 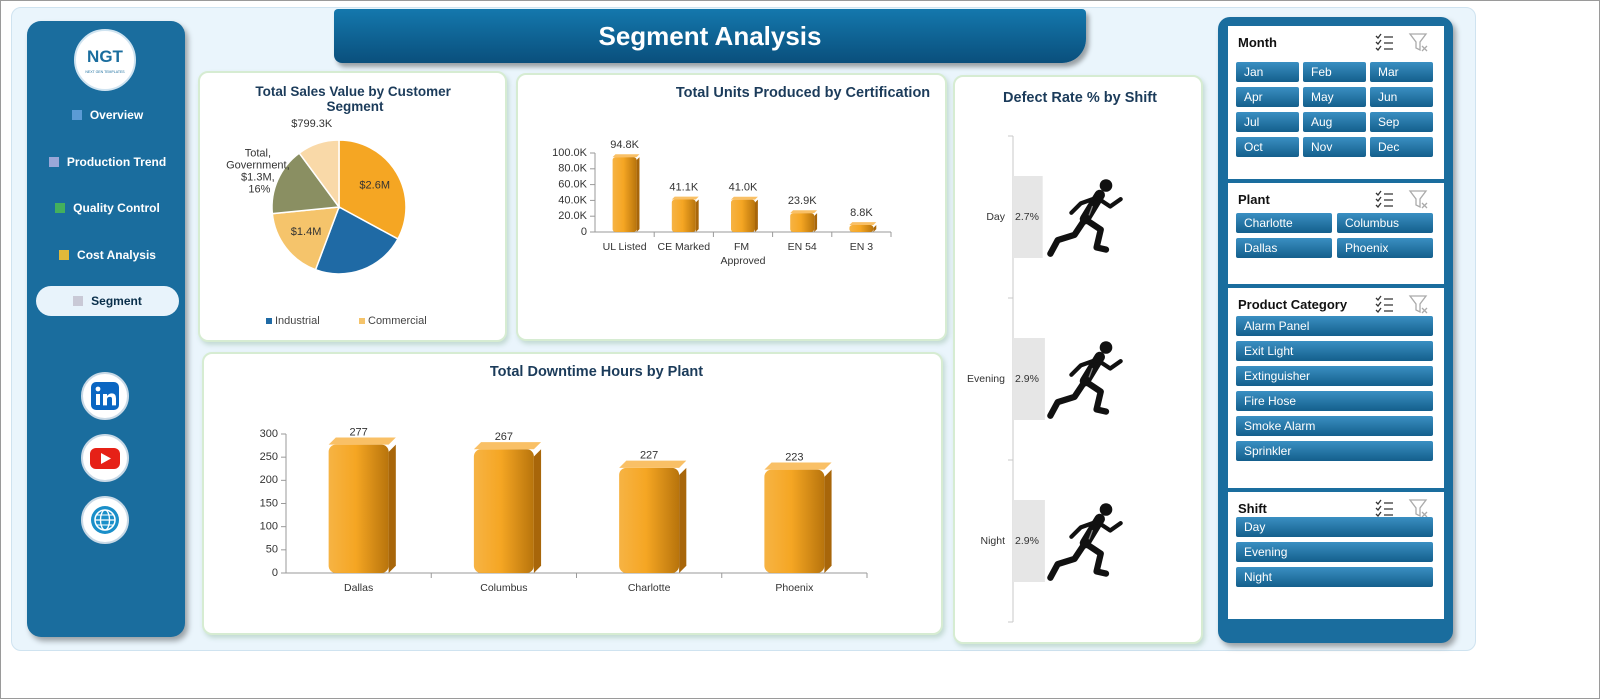 I want to click on slicer-button: Oct, so click(x=1267, y=147).